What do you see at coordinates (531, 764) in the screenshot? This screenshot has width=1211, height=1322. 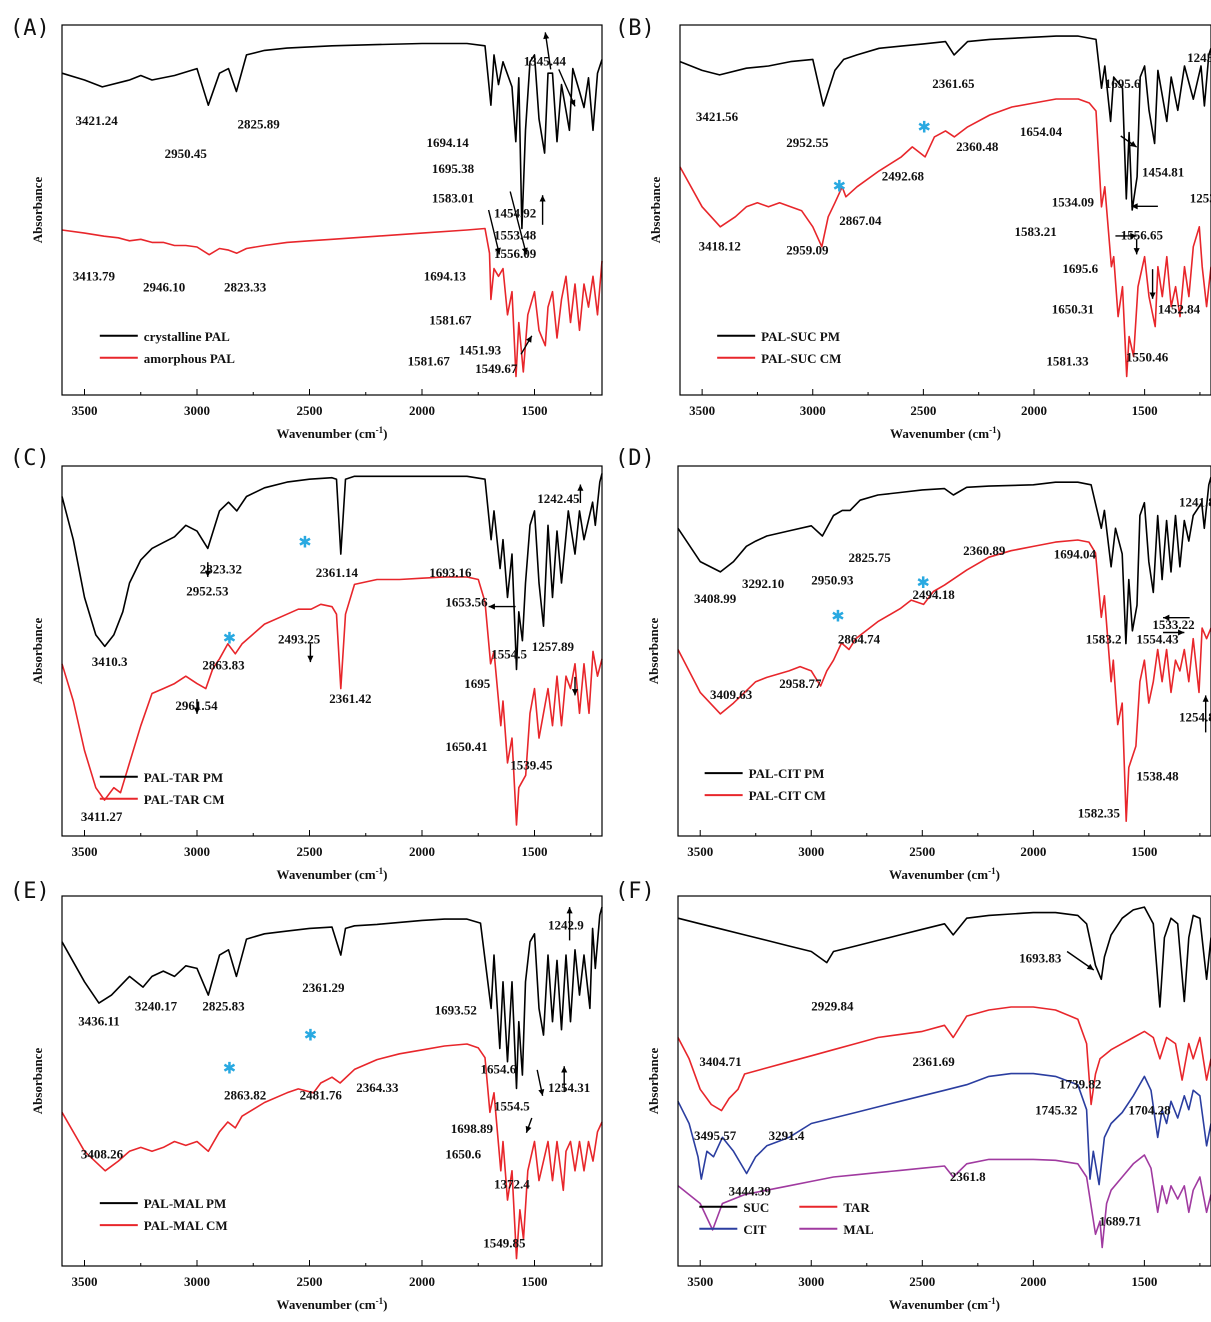 I see `peak-label: 1539.45` at bounding box center [531, 764].